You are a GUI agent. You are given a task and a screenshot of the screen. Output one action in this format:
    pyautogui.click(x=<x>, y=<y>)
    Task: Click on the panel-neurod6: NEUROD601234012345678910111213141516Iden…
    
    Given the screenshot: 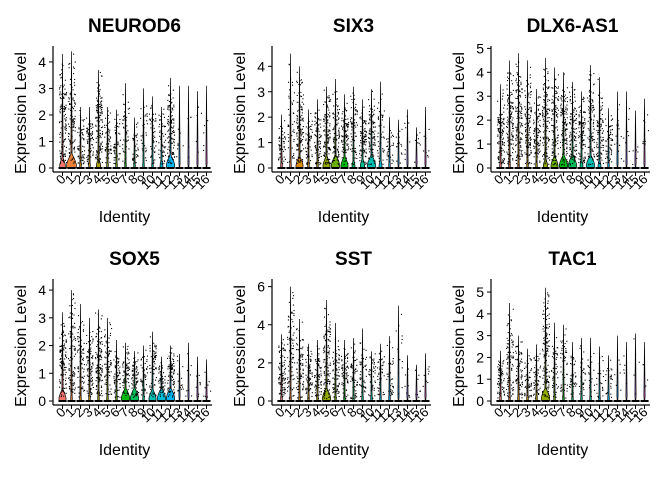 What is the action you would take?
    pyautogui.click(x=113, y=121)
    